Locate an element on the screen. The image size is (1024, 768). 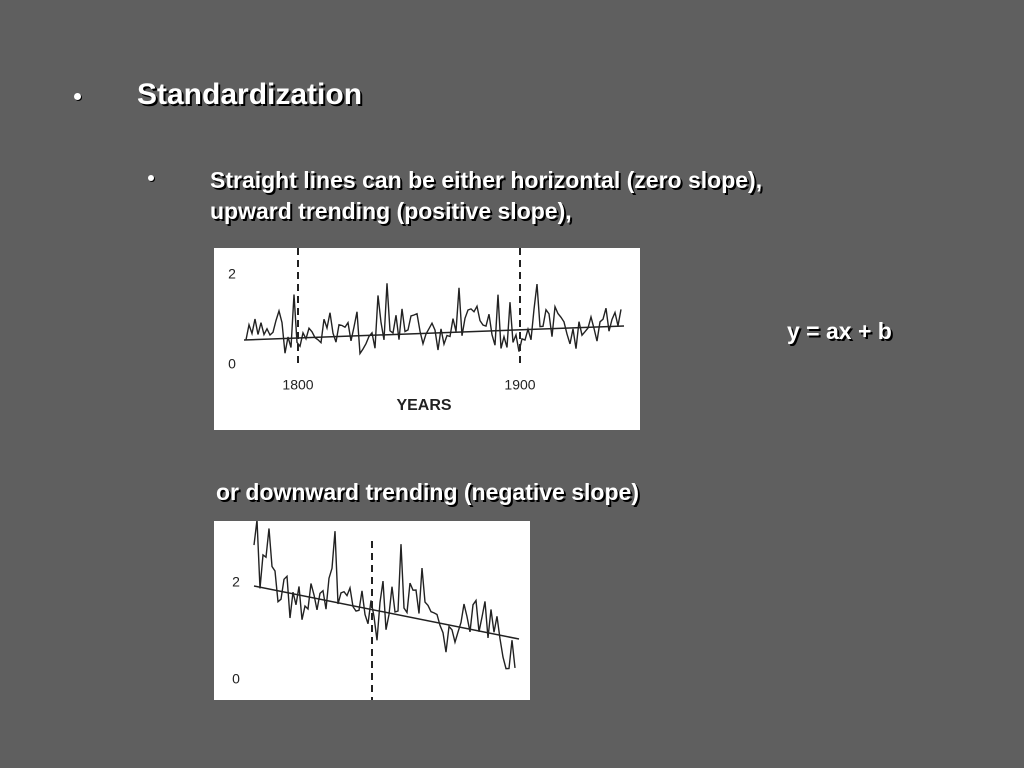
equation: y = ax + b is located at coordinates (839, 331).